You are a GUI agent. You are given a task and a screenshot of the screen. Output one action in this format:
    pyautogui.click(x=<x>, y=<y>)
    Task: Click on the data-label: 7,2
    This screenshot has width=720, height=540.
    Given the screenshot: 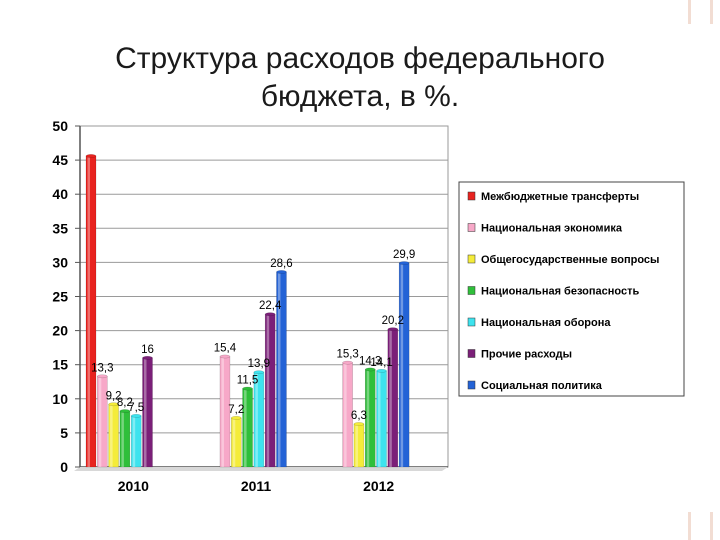 What is the action you would take?
    pyautogui.click(x=236, y=410)
    